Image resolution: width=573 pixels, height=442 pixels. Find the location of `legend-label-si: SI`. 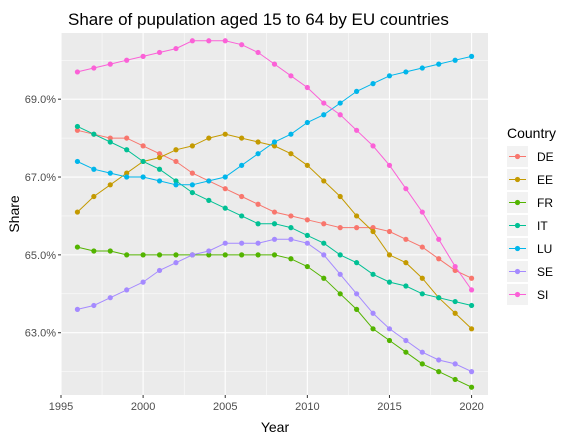

legend-label-si: SI is located at coordinates (542, 295).